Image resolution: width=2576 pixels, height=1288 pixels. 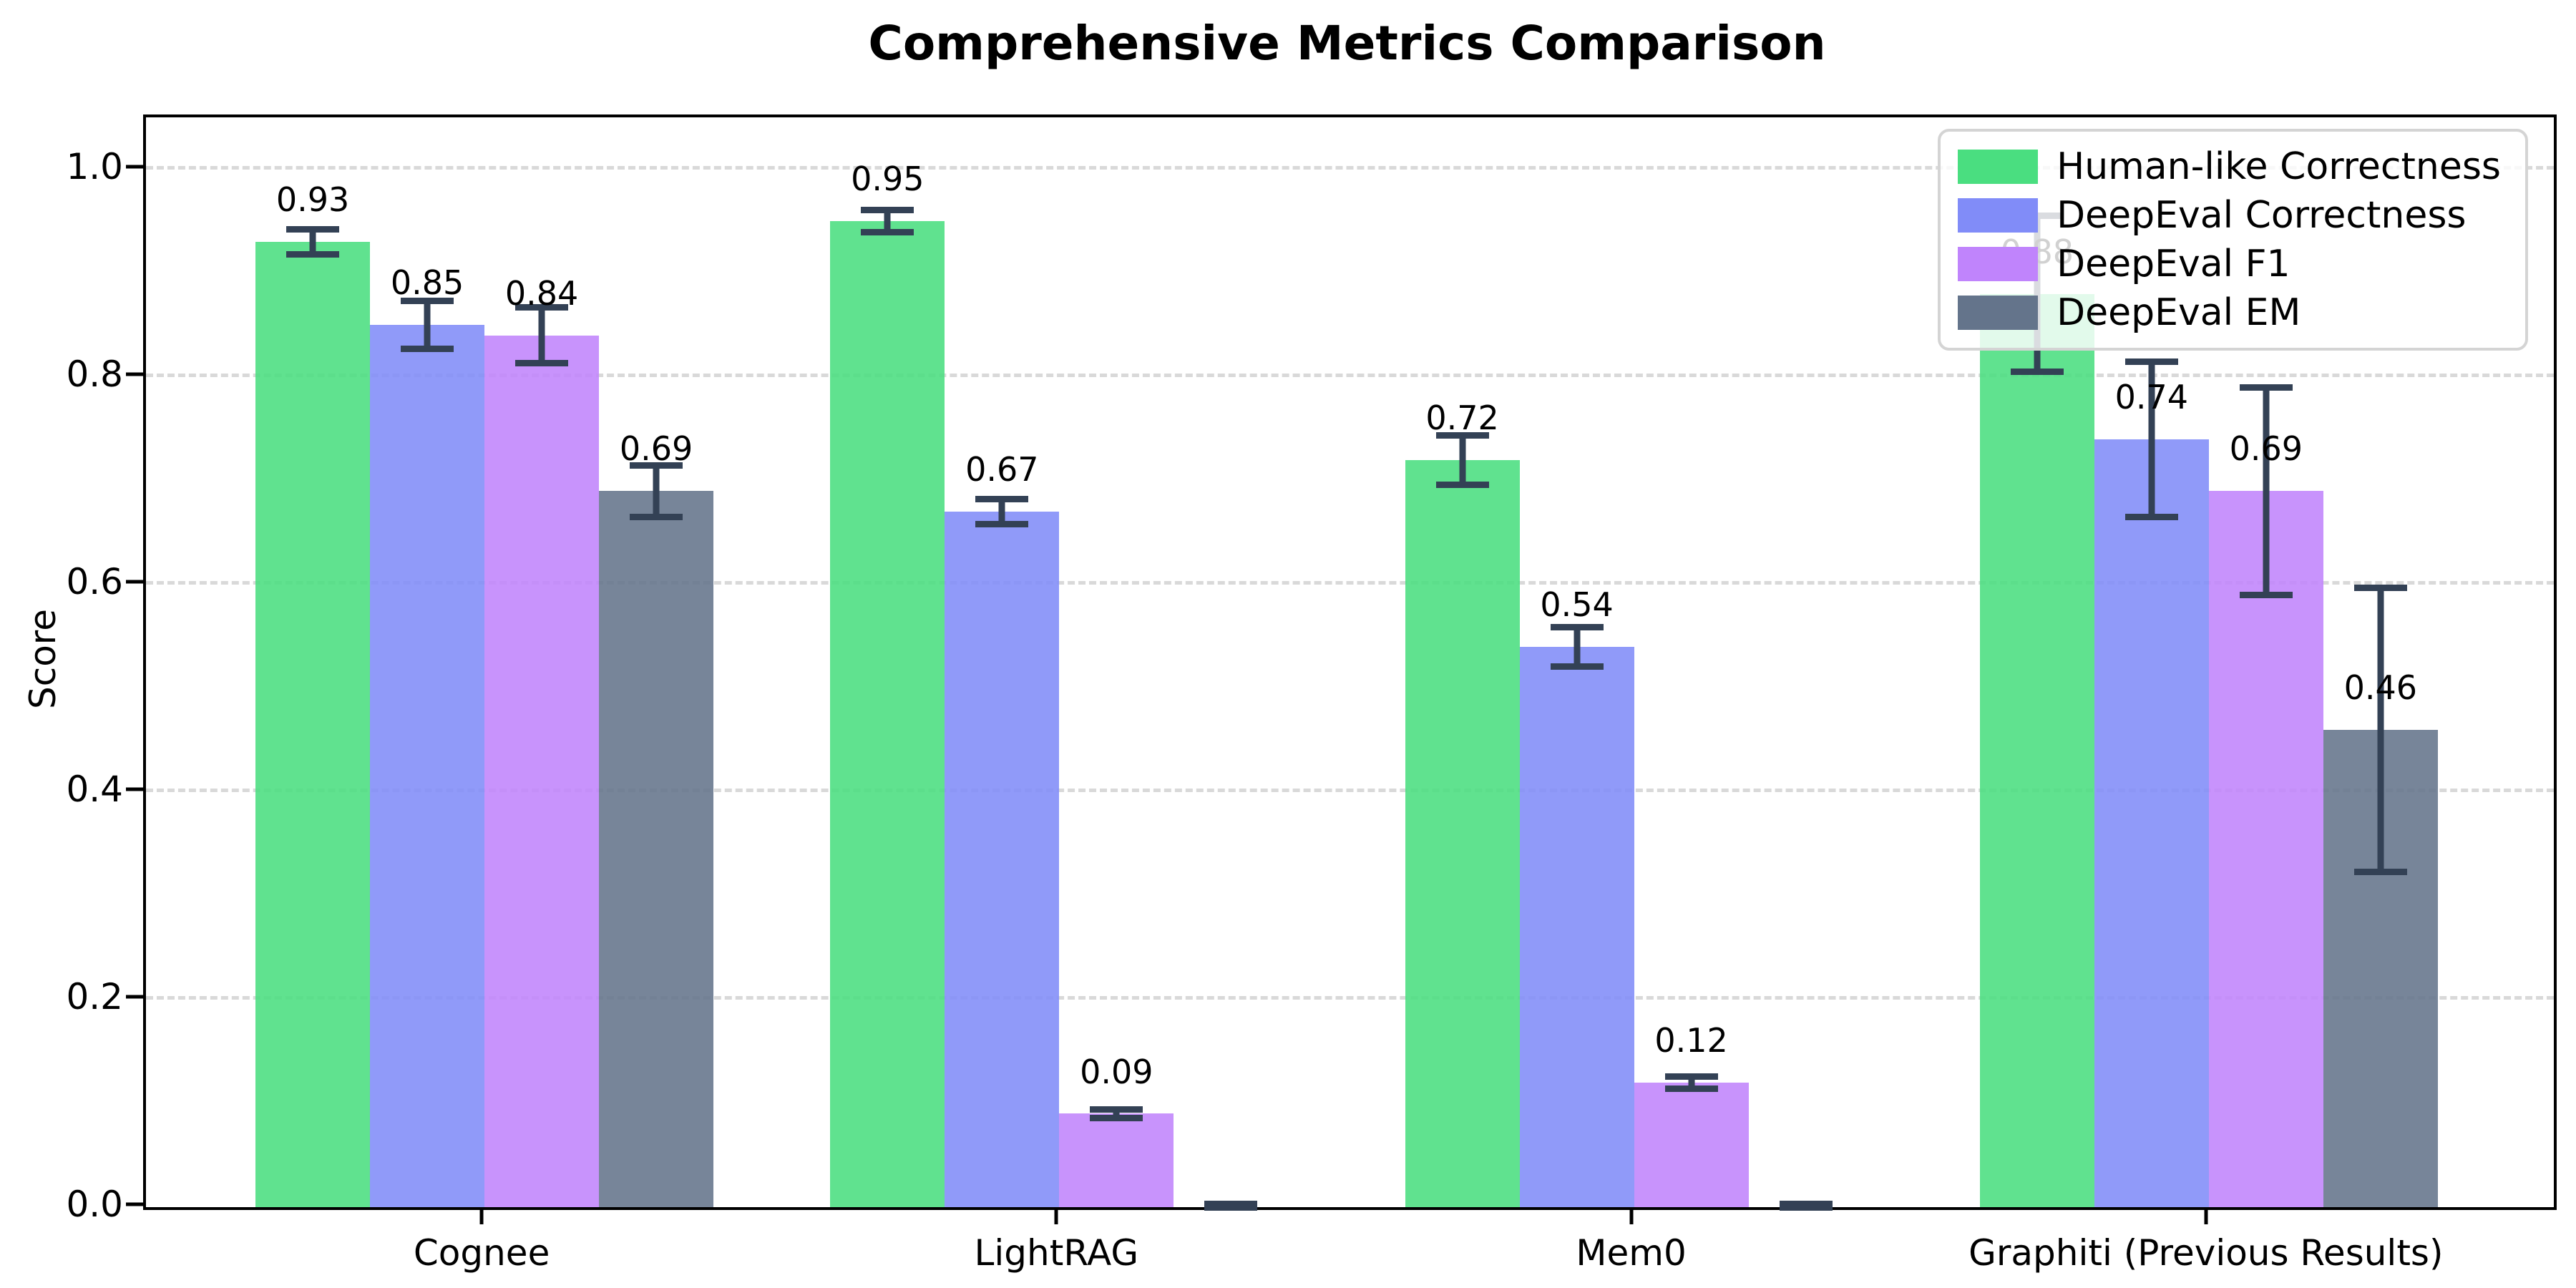 What do you see at coordinates (94, 374) in the screenshot?
I see `y-tick-label: 0.8` at bounding box center [94, 374].